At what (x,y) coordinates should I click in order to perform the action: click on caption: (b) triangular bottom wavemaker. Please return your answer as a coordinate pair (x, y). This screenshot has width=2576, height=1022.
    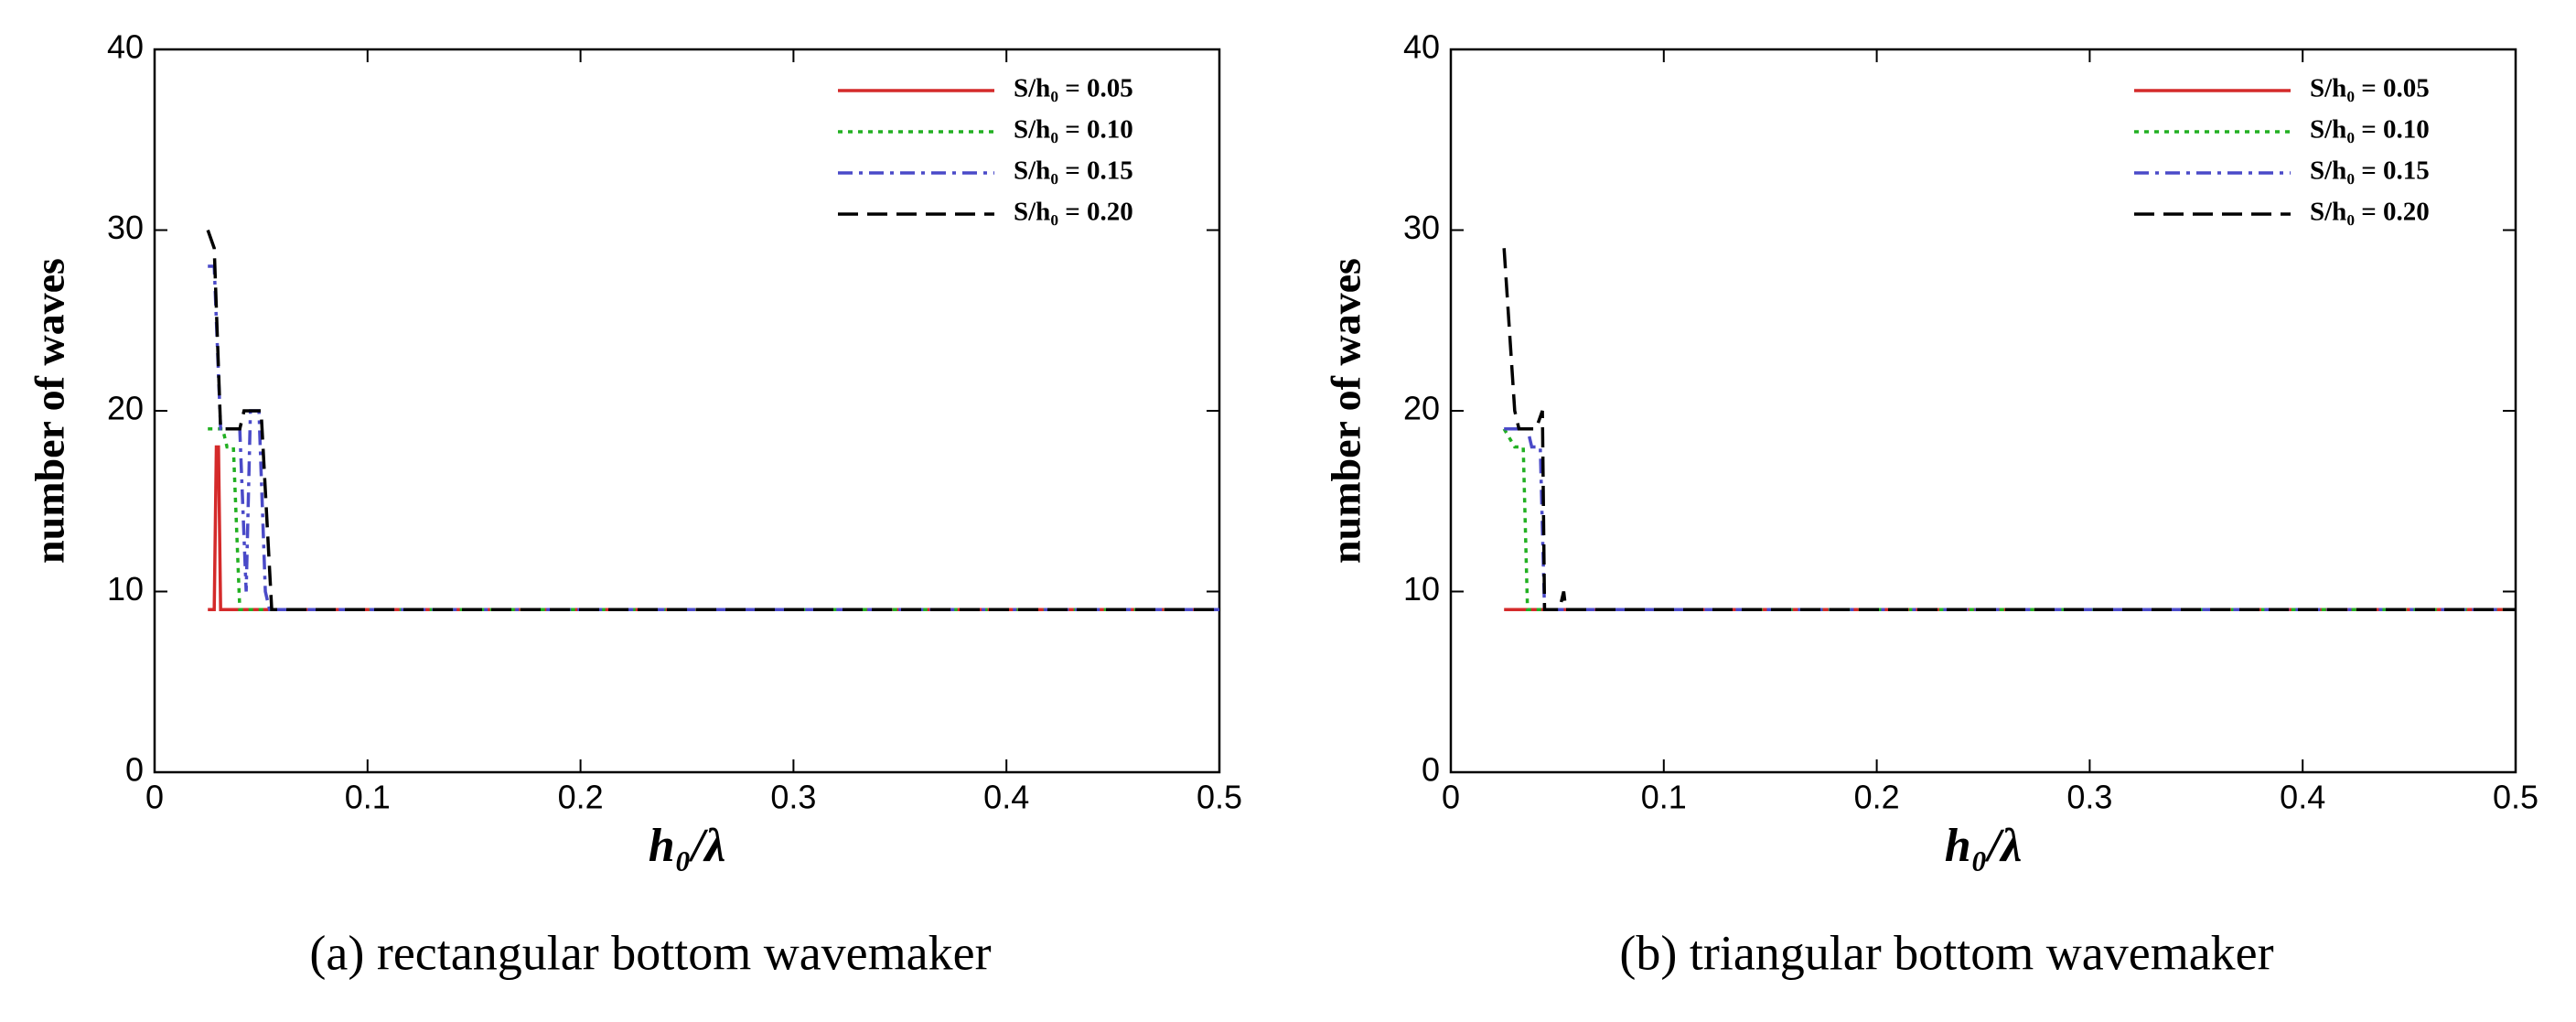
    Looking at the image, I should click on (1946, 953).